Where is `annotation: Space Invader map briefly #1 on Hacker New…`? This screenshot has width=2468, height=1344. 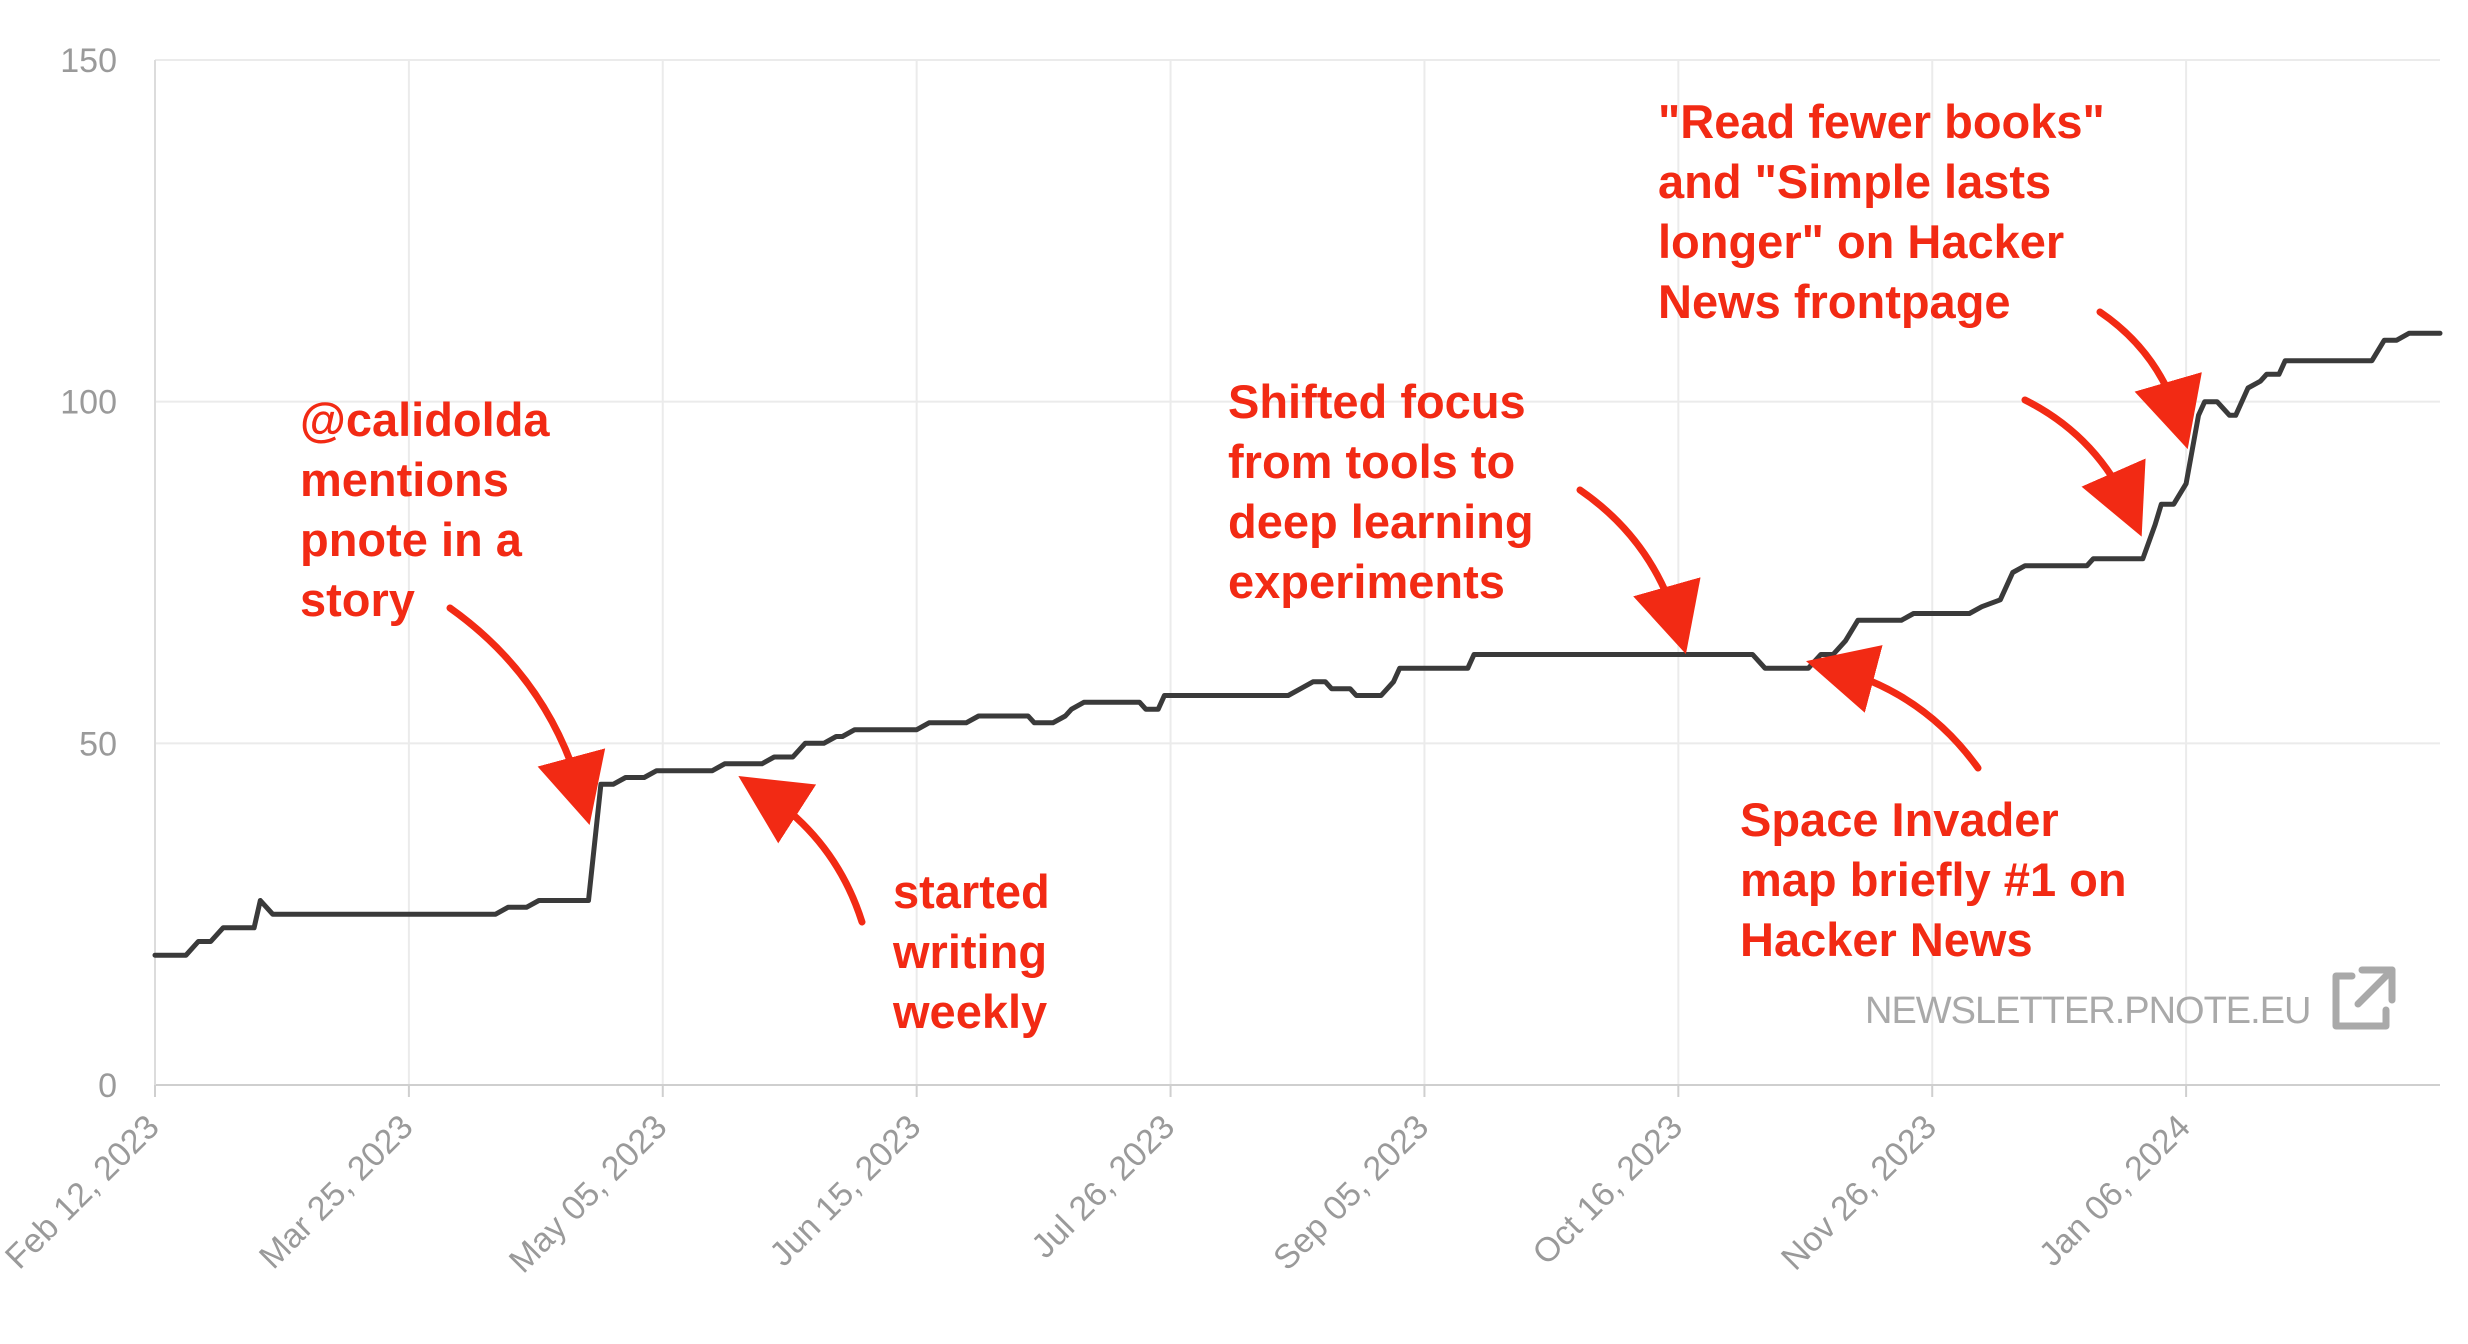
annotation: Space Invader map briefly #1 on Hacker New… is located at coordinates (1933, 805).